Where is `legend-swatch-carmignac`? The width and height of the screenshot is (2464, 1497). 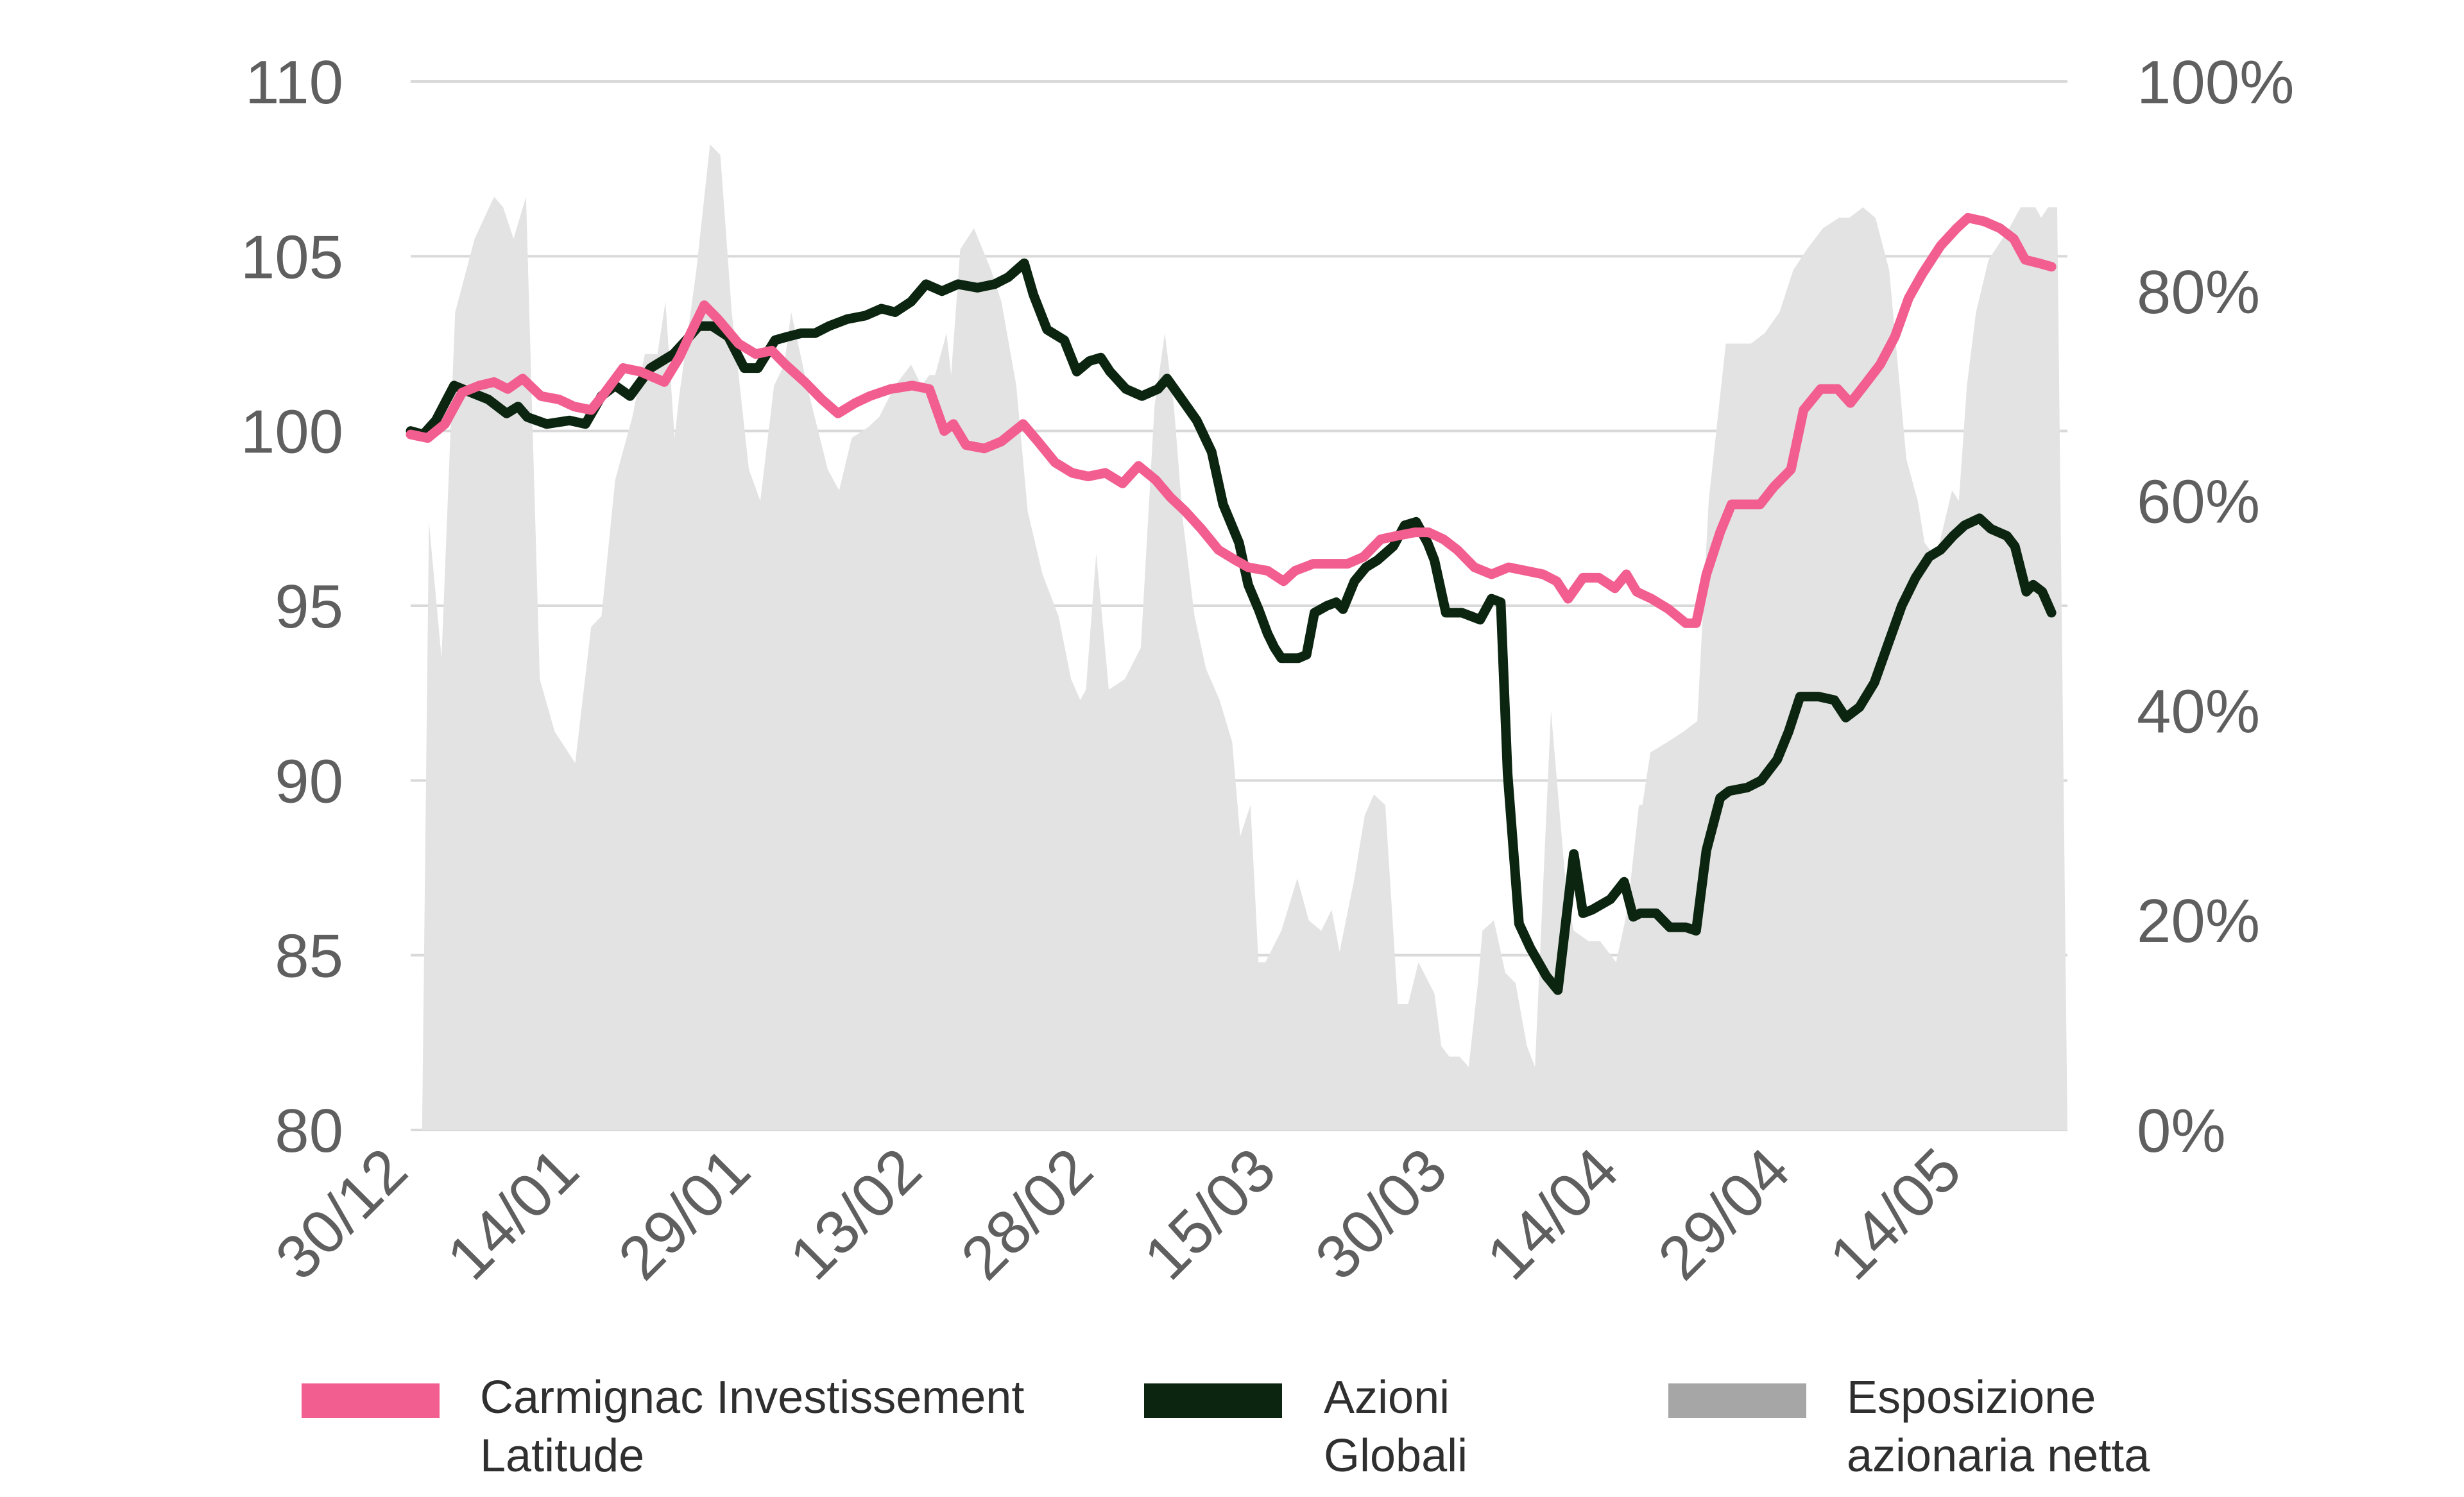
legend-swatch-carmignac is located at coordinates (371, 1400).